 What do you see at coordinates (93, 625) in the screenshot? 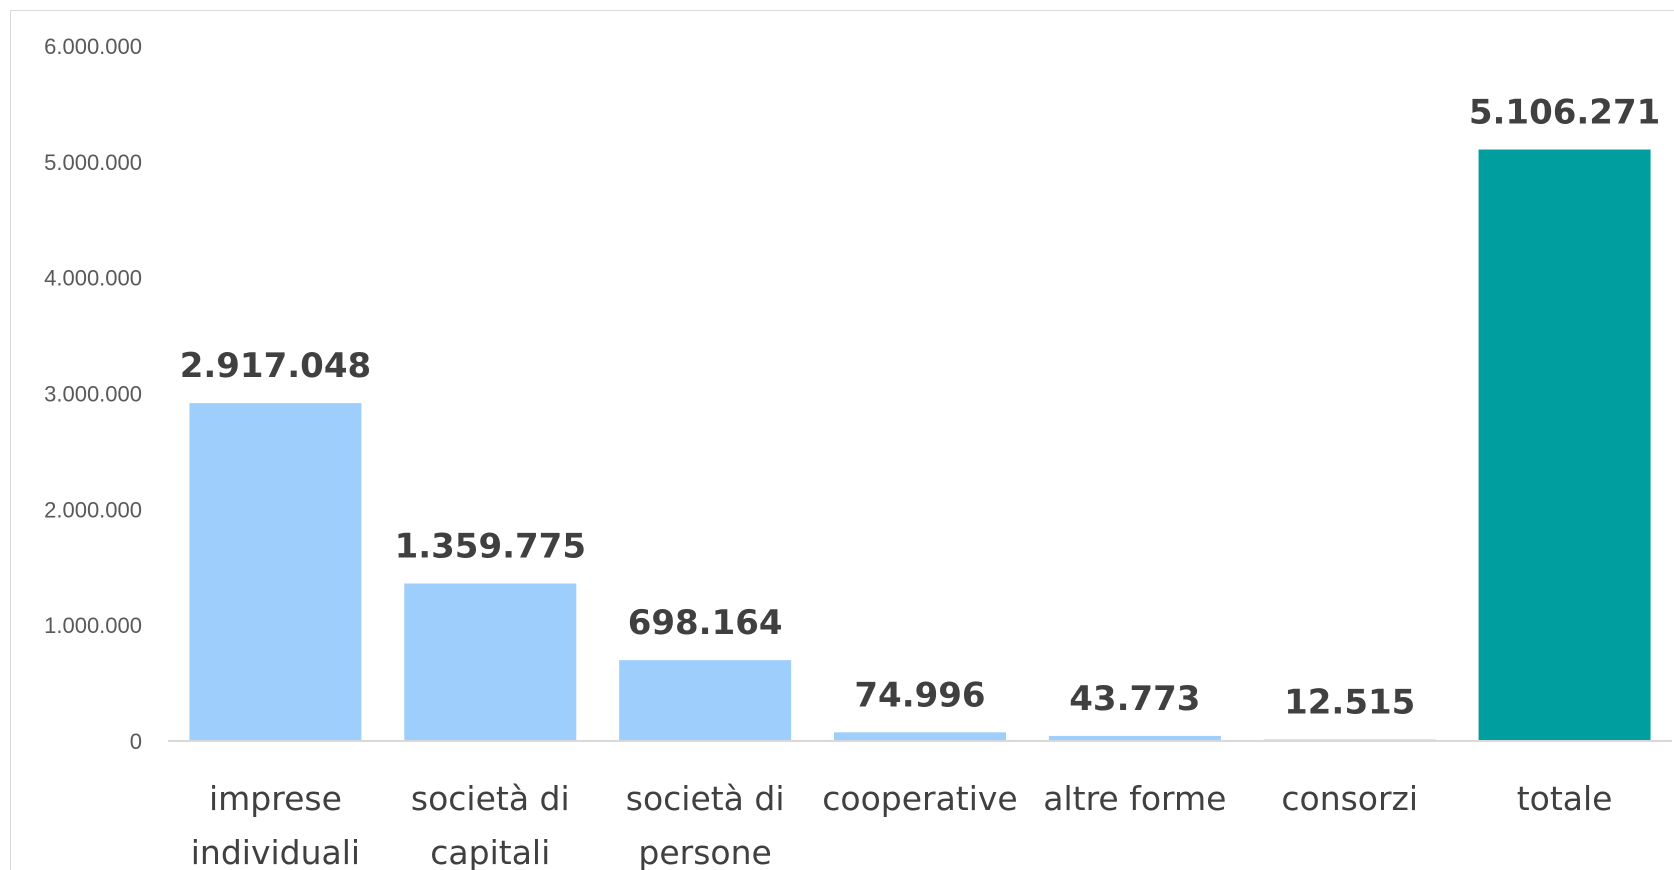
I see `y-tick-label: 1.000.000` at bounding box center [93, 625].